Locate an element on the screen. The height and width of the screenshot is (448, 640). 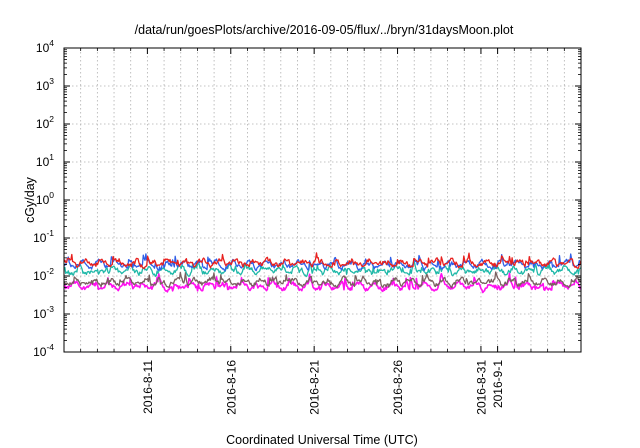
x-tick-label: 2016-8-21 is located at coordinates (315, 387).